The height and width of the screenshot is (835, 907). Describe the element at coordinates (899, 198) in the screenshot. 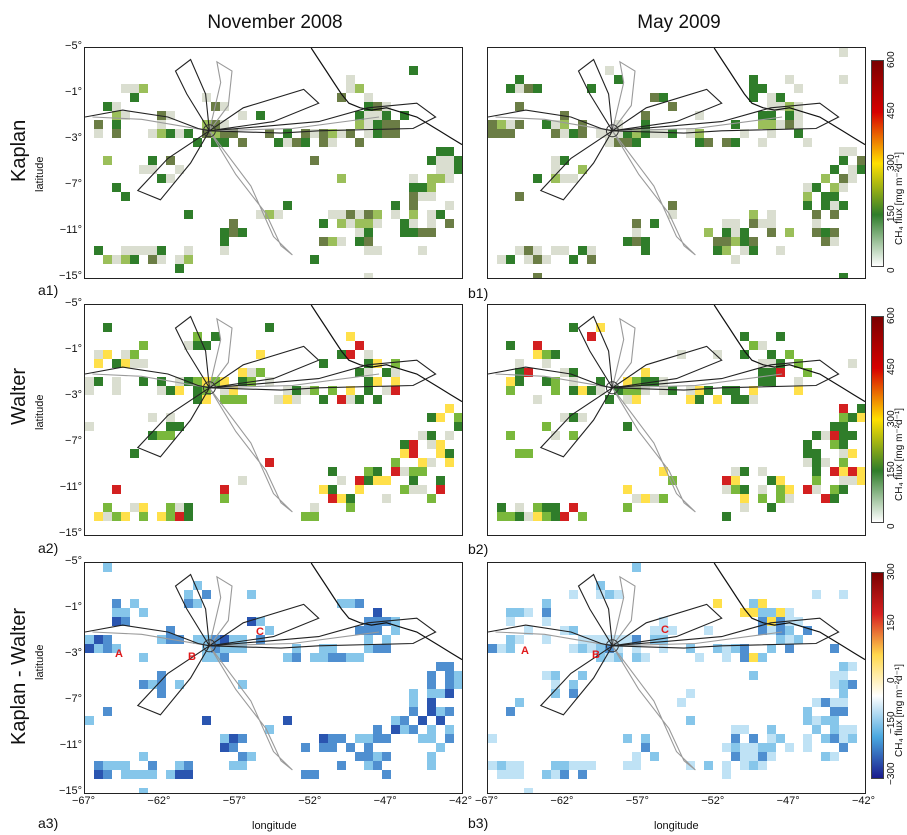

I see `colorbar-label: CH₄ flux [mg m⁻²d⁻¹]` at that location.